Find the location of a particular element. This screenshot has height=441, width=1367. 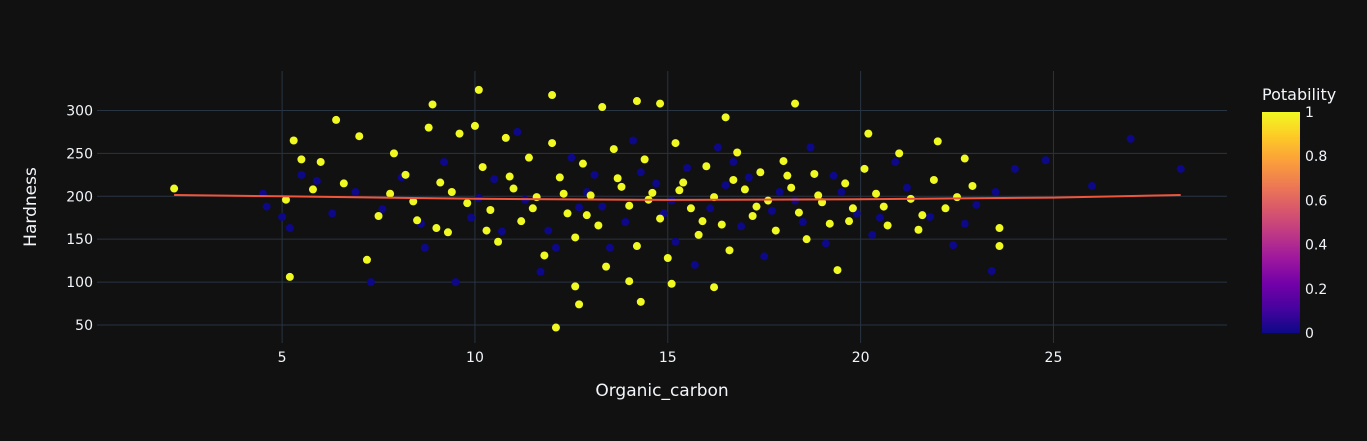

y-tick-label: 150 is located at coordinates (79, 240).